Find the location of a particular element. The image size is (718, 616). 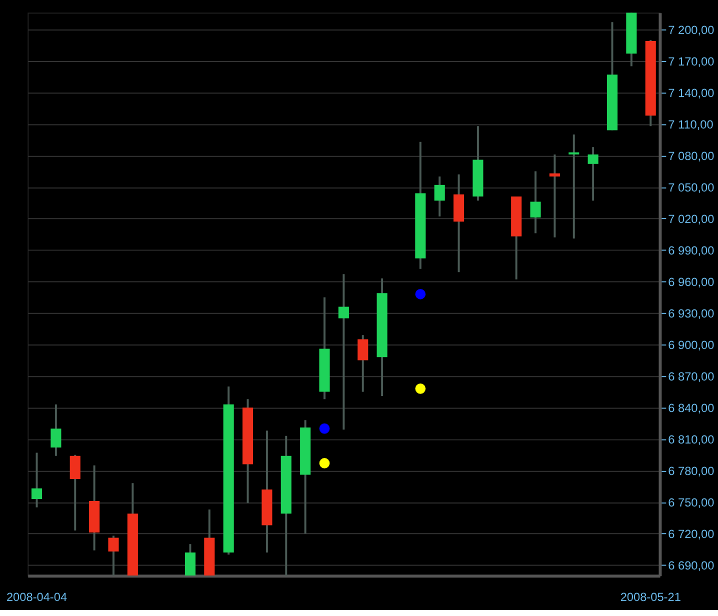

x-tick-label: 2008-04-04 is located at coordinates (37, 597).